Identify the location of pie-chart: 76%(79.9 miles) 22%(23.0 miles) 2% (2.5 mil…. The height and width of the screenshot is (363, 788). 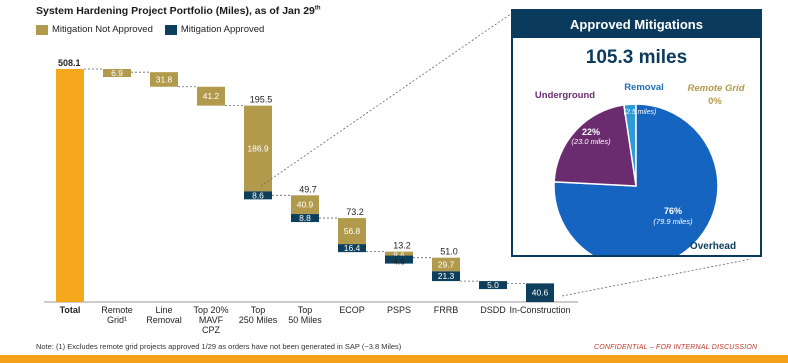
(640, 168).